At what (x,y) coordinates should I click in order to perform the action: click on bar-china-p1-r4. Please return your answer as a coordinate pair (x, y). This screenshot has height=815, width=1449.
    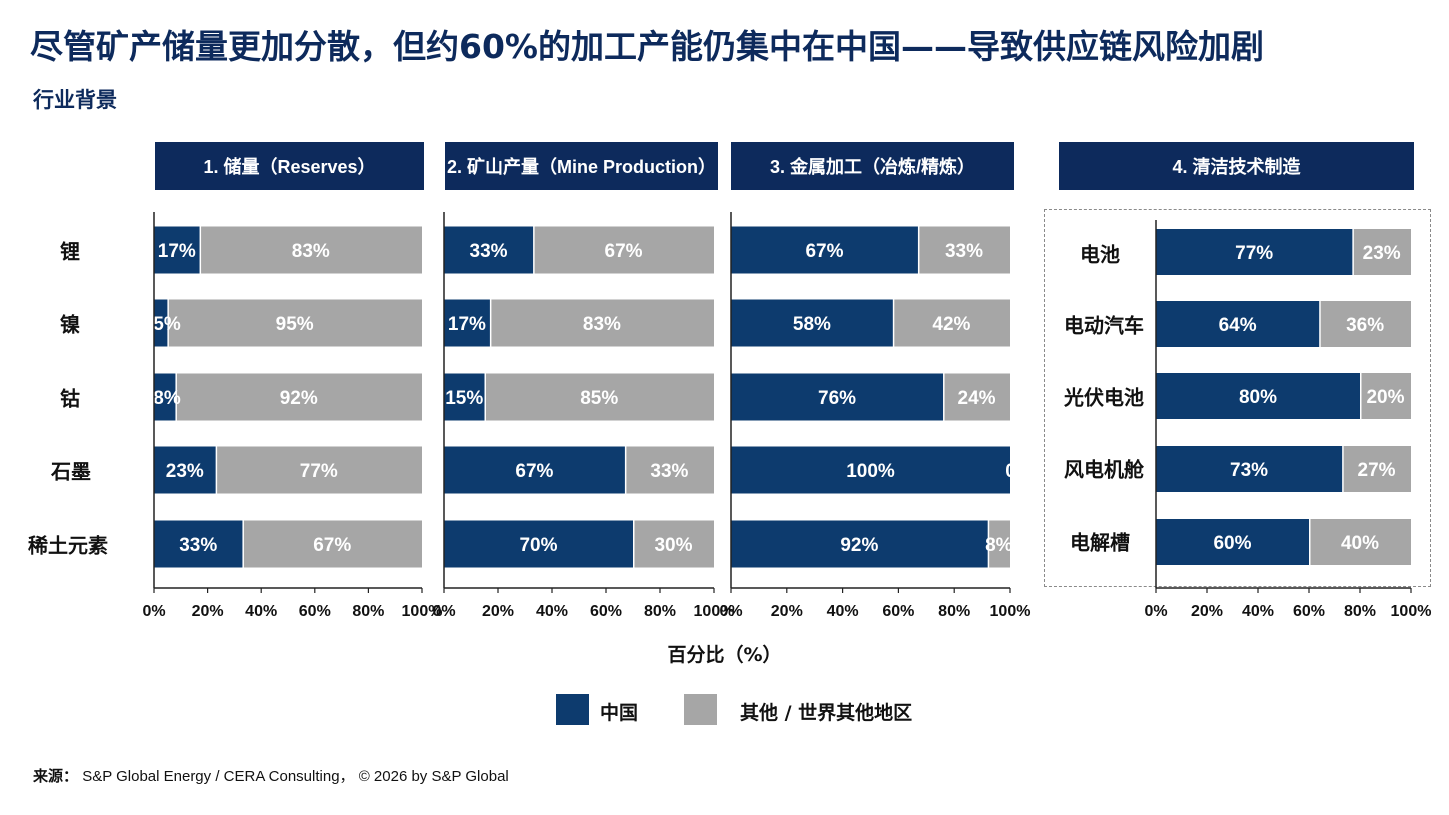
    Looking at the image, I should click on (185, 470).